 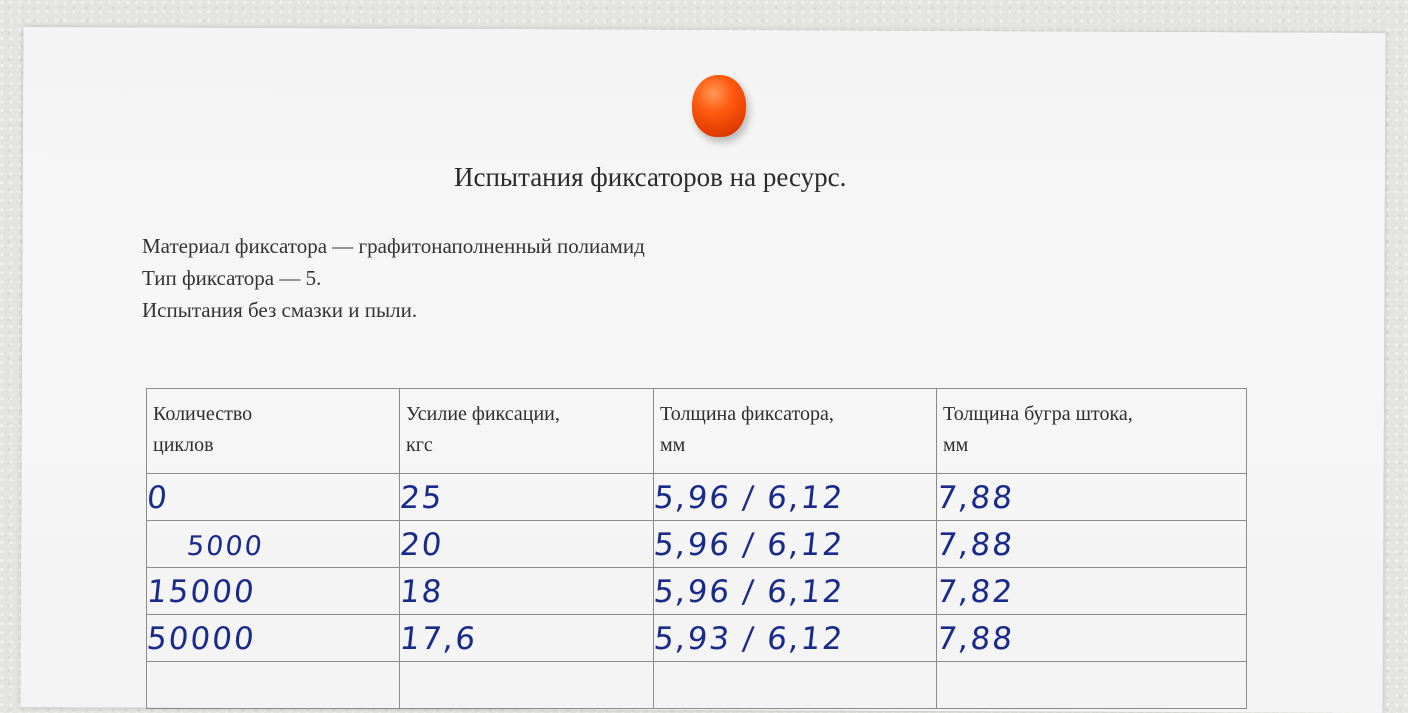 What do you see at coordinates (1091, 591) in the screenshot?
I see `cell-rod-thickness: 7,82` at bounding box center [1091, 591].